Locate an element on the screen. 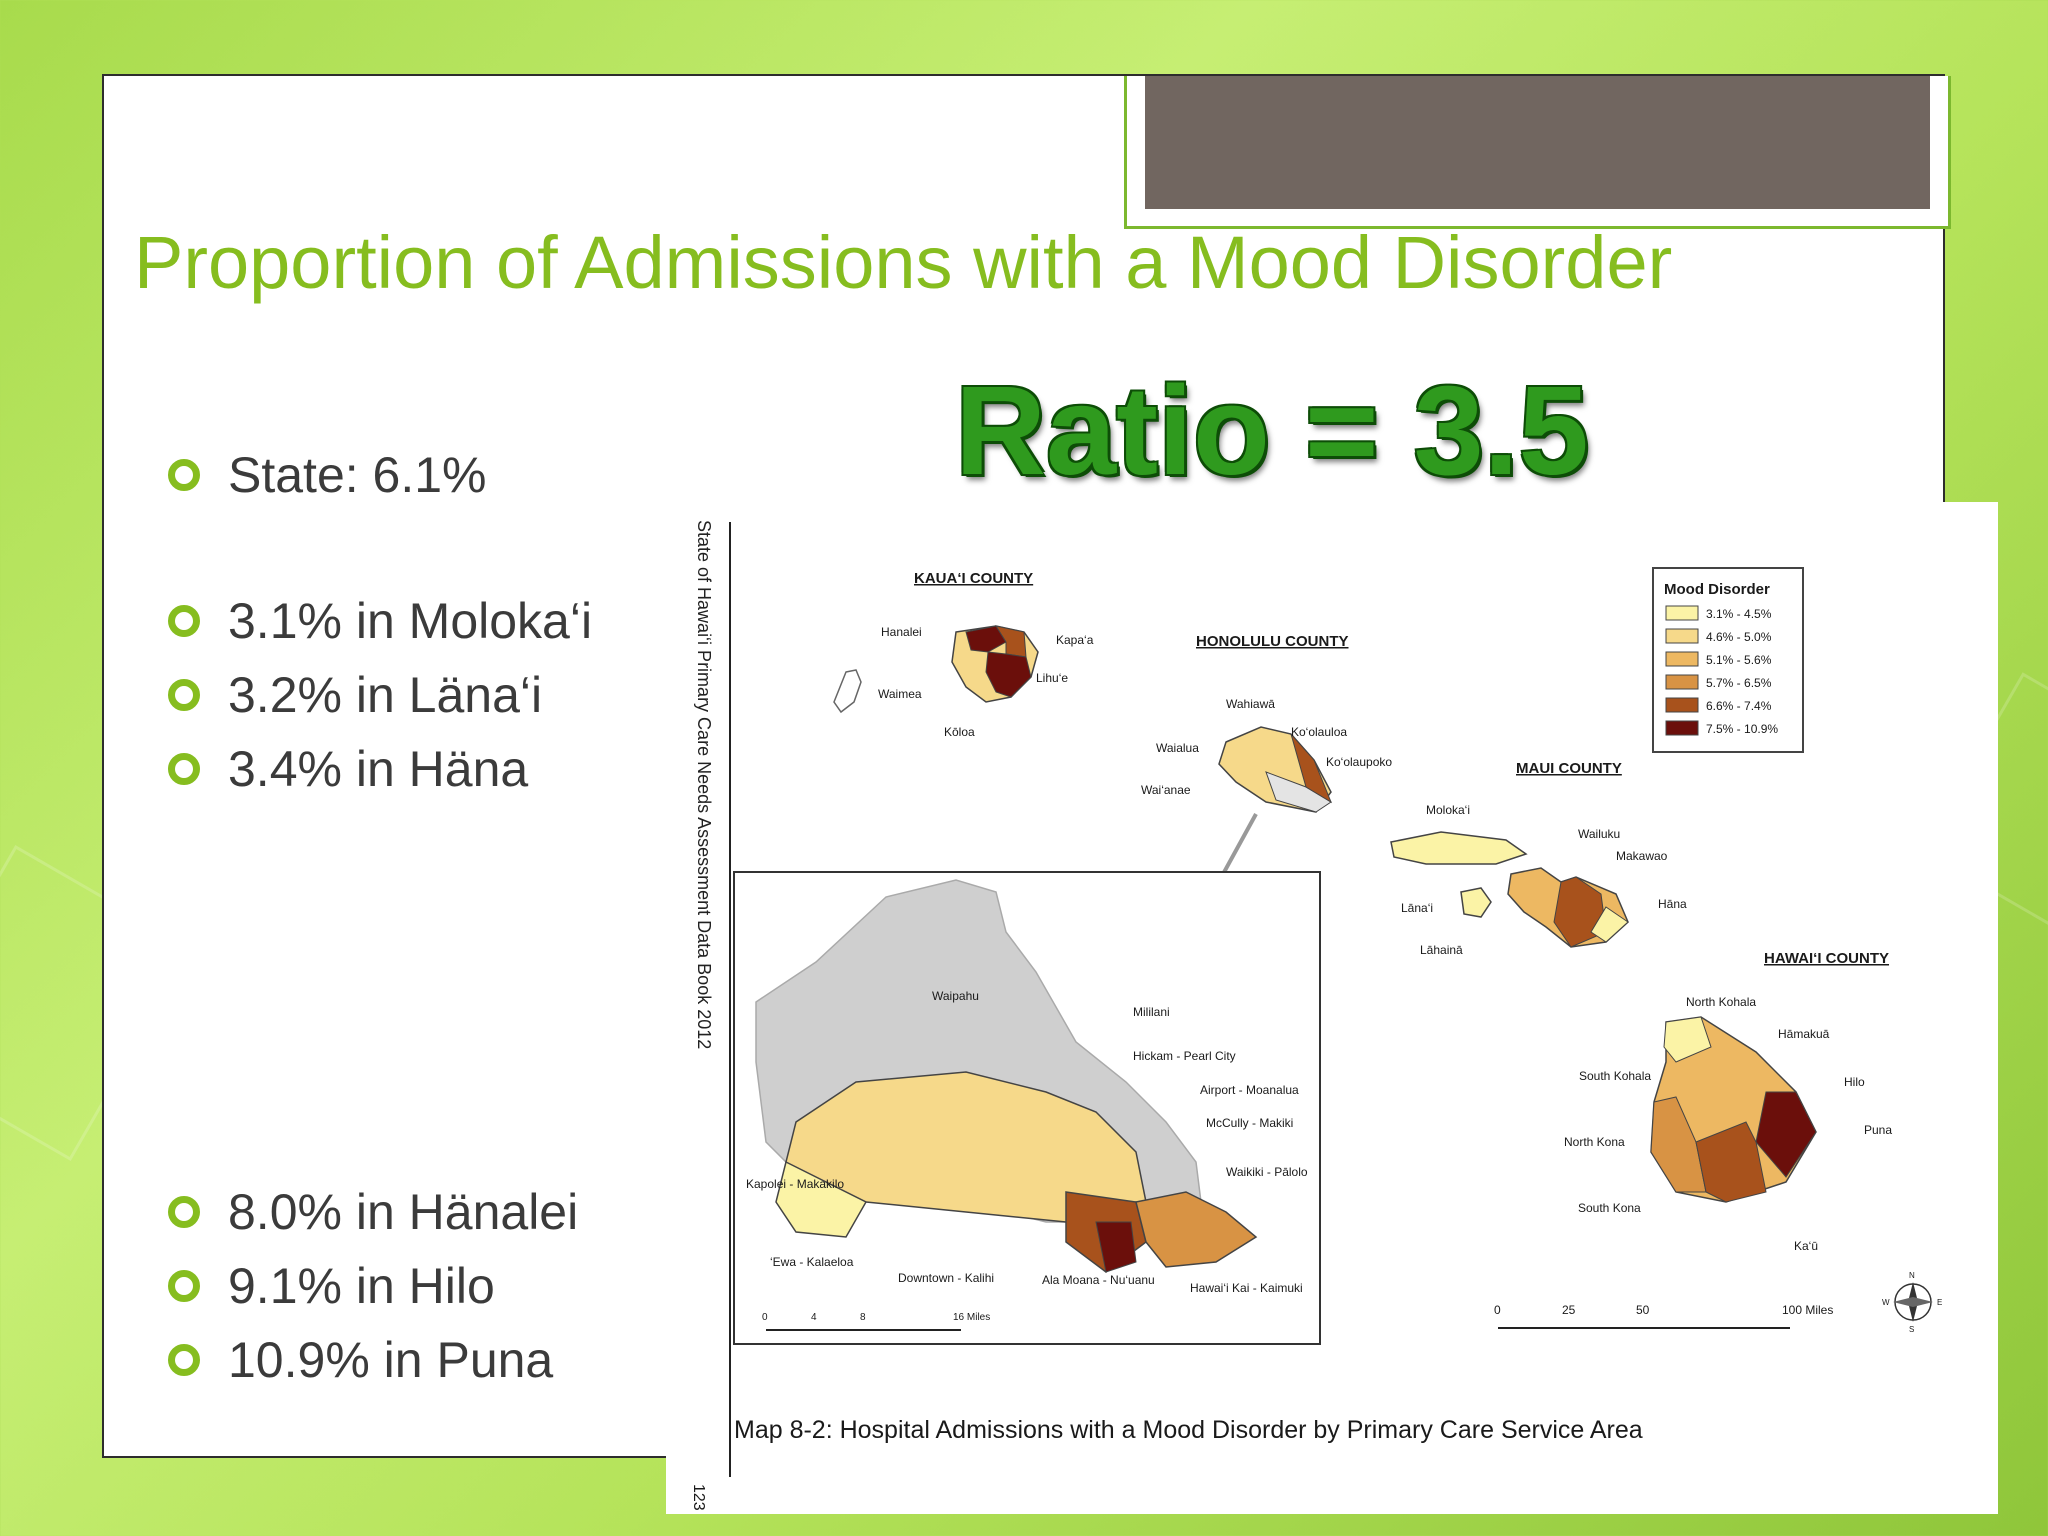 This screenshot has width=2048, height=1536. hawaii-north-kohala is located at coordinates (1687, 1039).